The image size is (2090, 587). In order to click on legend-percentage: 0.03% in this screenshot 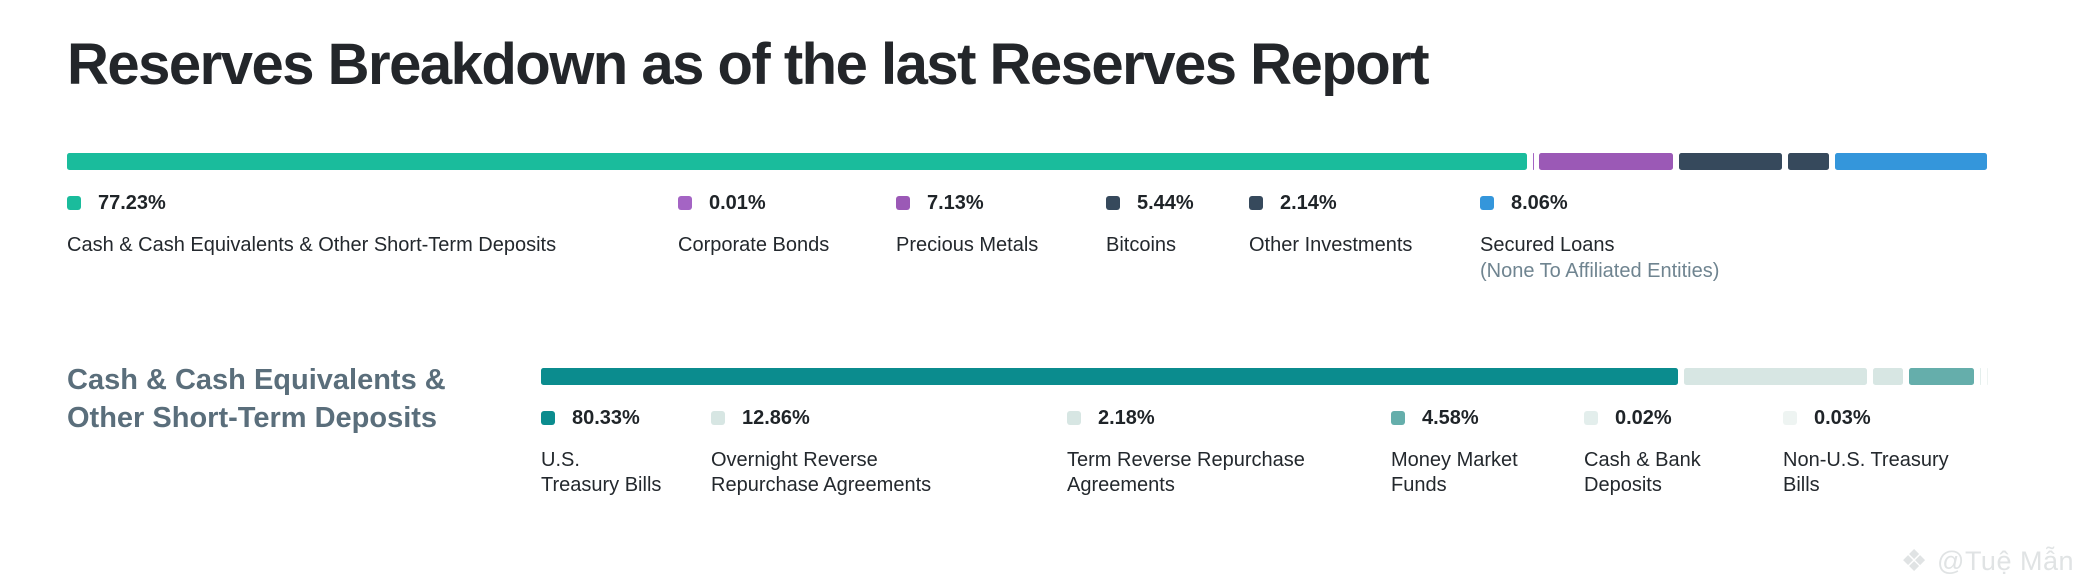, I will do `click(1842, 417)`.